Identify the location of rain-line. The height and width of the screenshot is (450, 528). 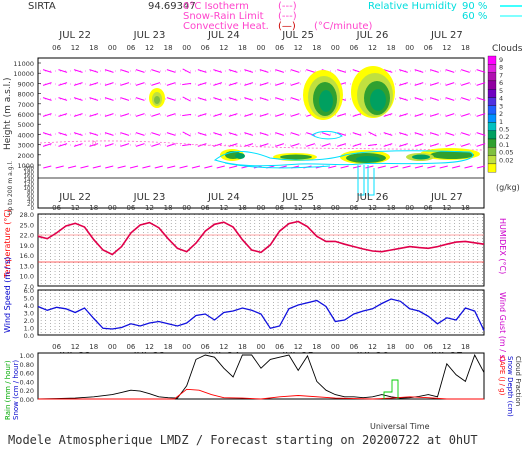
(261, 394).